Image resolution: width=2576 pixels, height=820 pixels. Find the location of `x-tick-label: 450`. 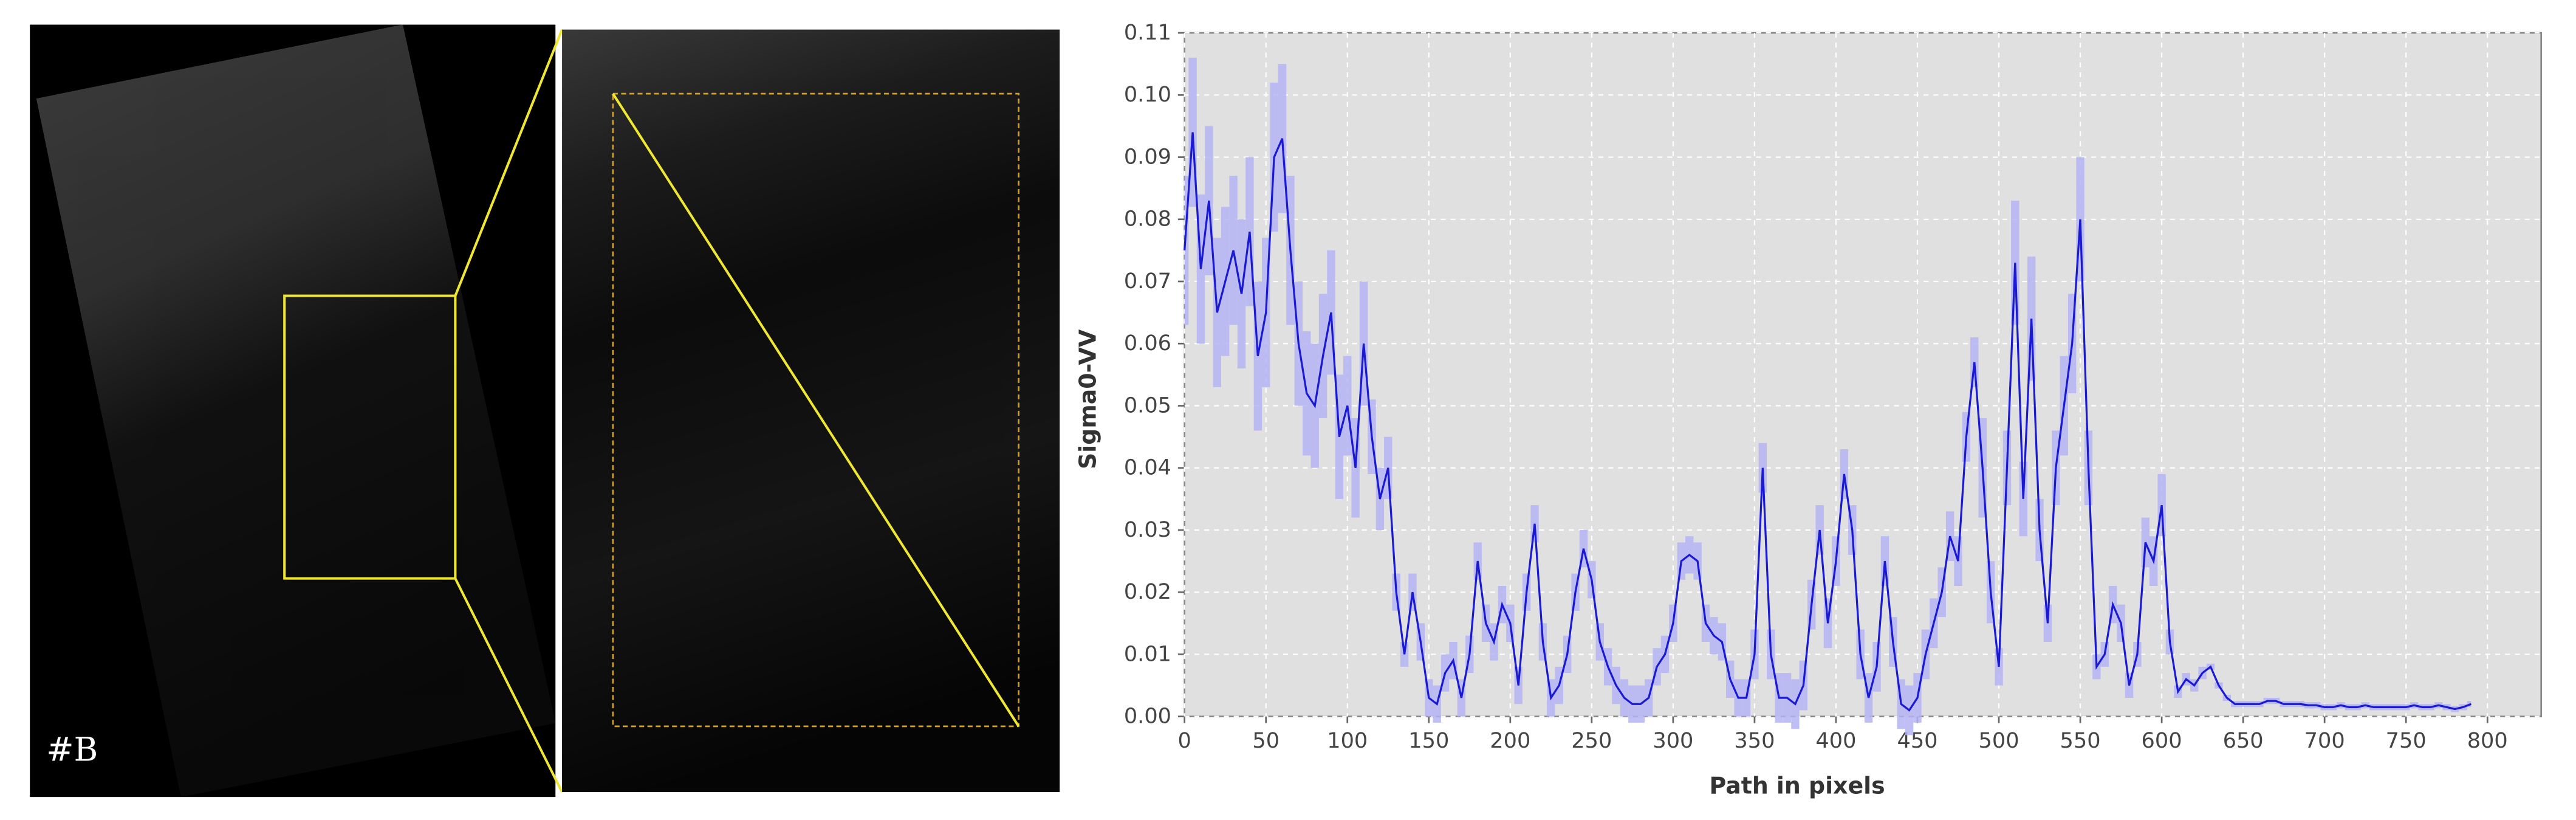

x-tick-label: 450 is located at coordinates (1917, 740).